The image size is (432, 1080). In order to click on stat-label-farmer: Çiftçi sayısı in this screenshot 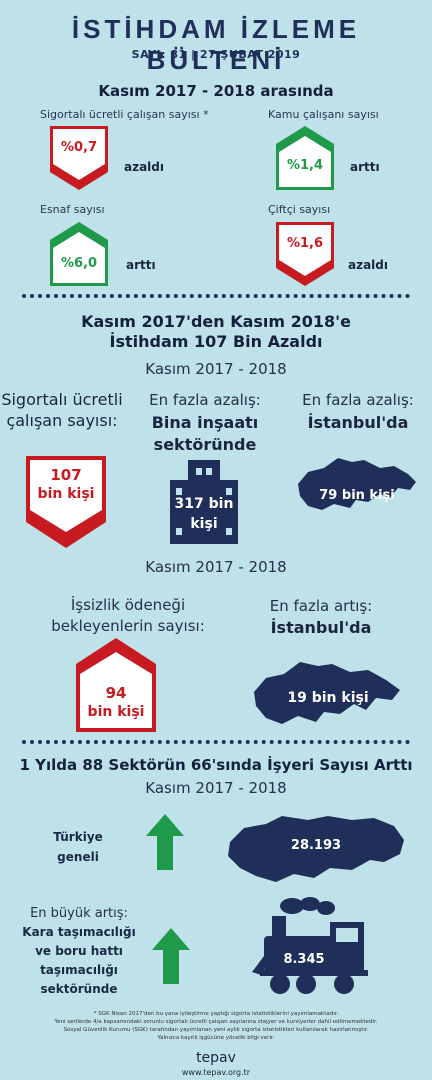, I will do `click(299, 209)`.